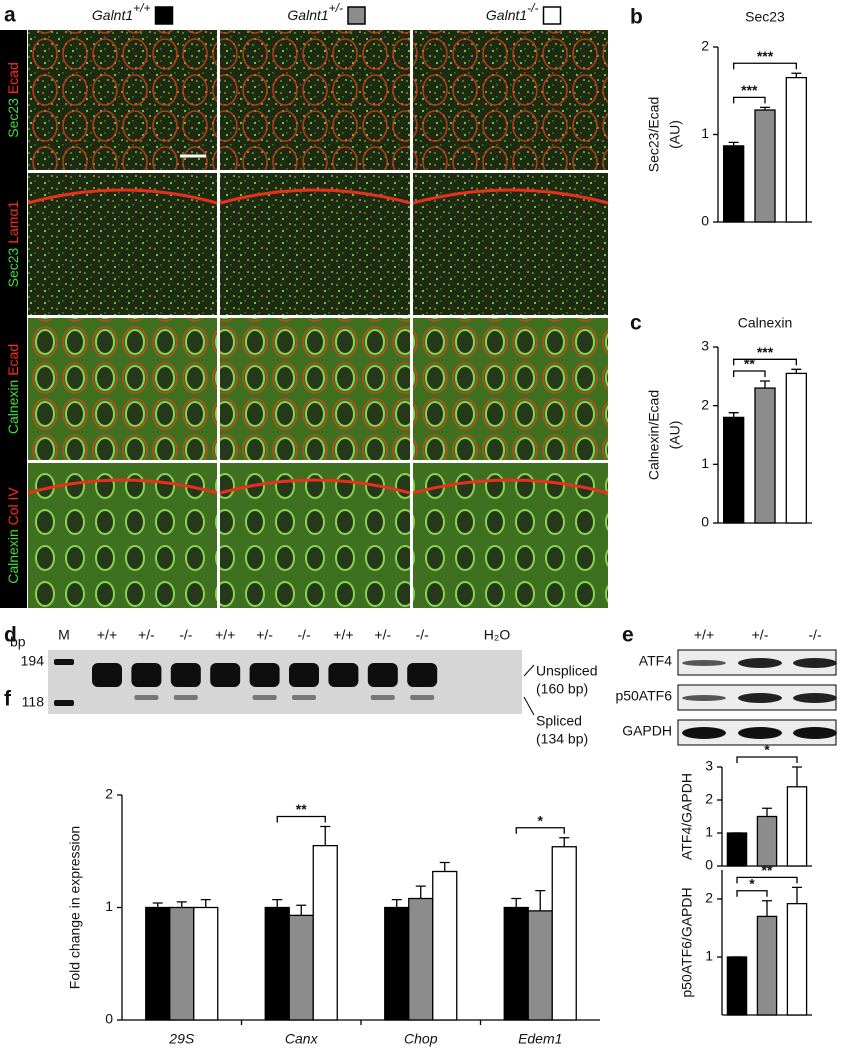  Describe the element at coordinates (765, 323) in the screenshot. I see `chart-title: Calnexin` at that location.